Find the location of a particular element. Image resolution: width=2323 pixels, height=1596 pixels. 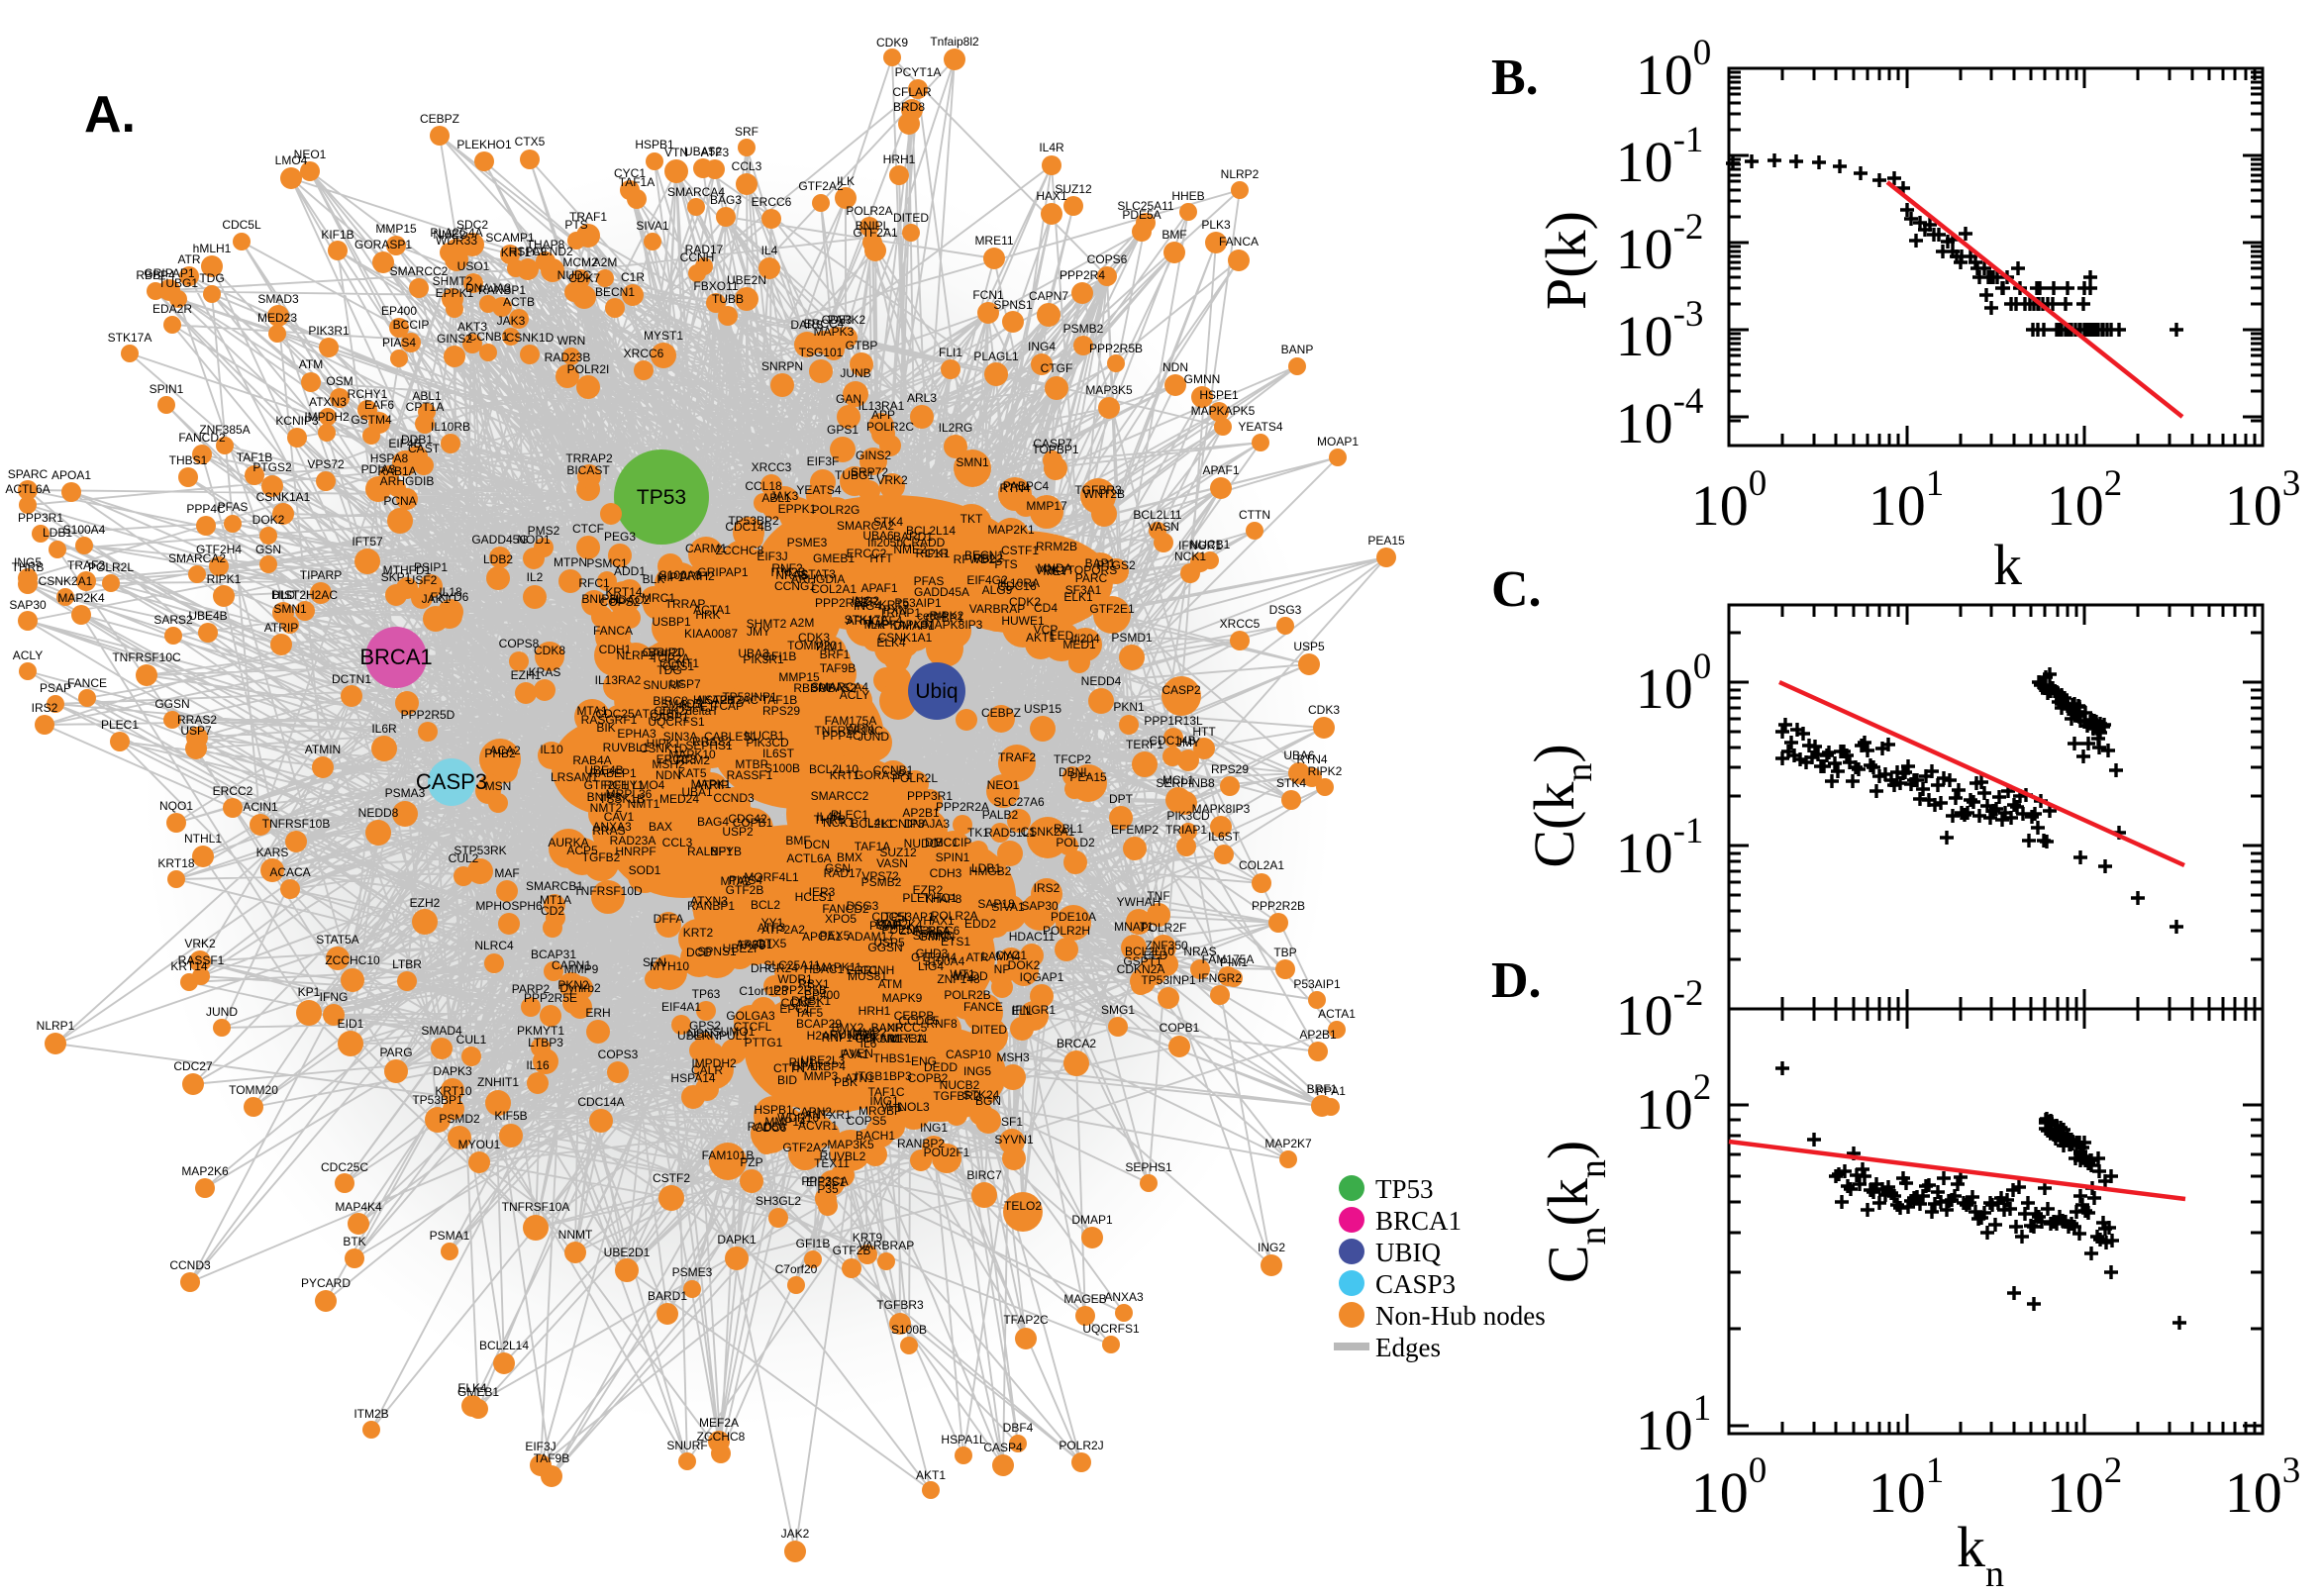

svg-text: TBP is located at coordinates (1284, 952).